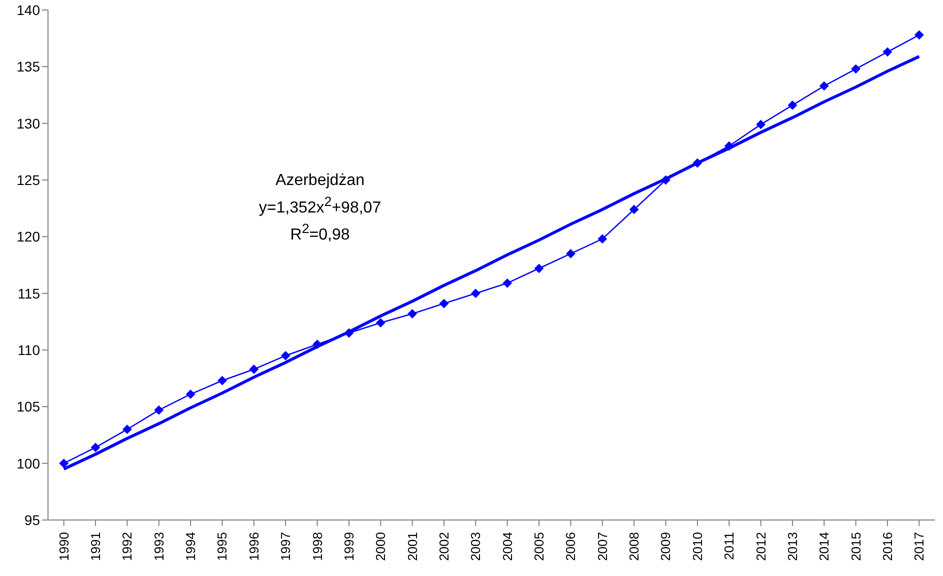 The height and width of the screenshot is (576, 943). I want to click on x-tick-label: 2012, so click(760, 546).